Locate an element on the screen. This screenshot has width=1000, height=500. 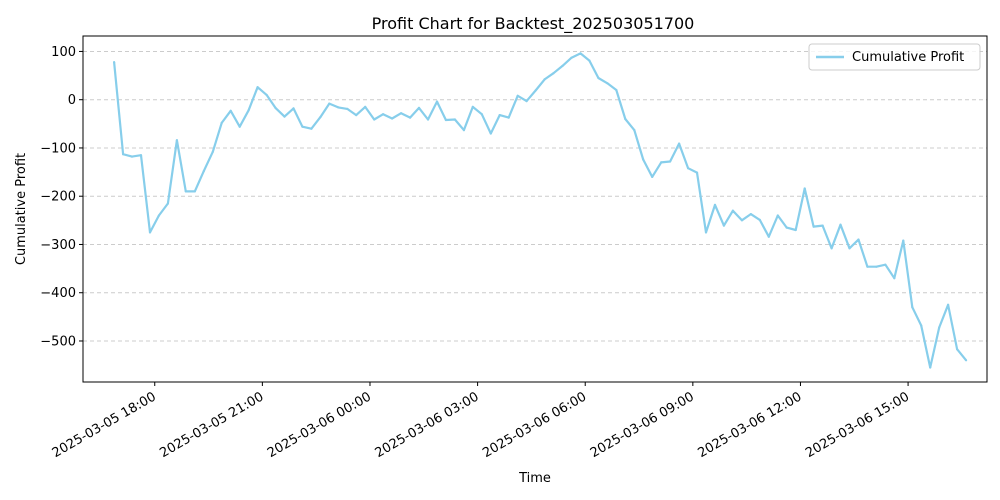
y-tick-label: −500 is located at coordinates (58, 341).